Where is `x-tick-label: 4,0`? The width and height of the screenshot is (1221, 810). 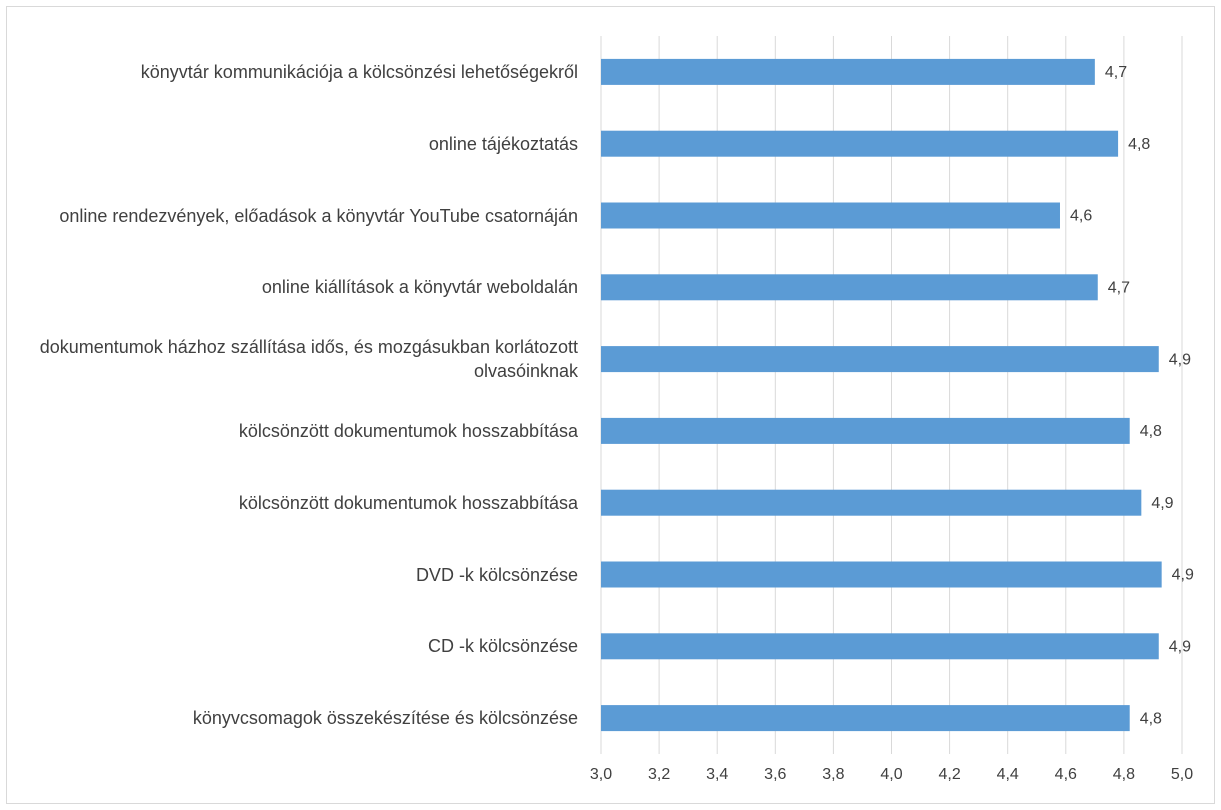
x-tick-label: 4,0 is located at coordinates (891, 774).